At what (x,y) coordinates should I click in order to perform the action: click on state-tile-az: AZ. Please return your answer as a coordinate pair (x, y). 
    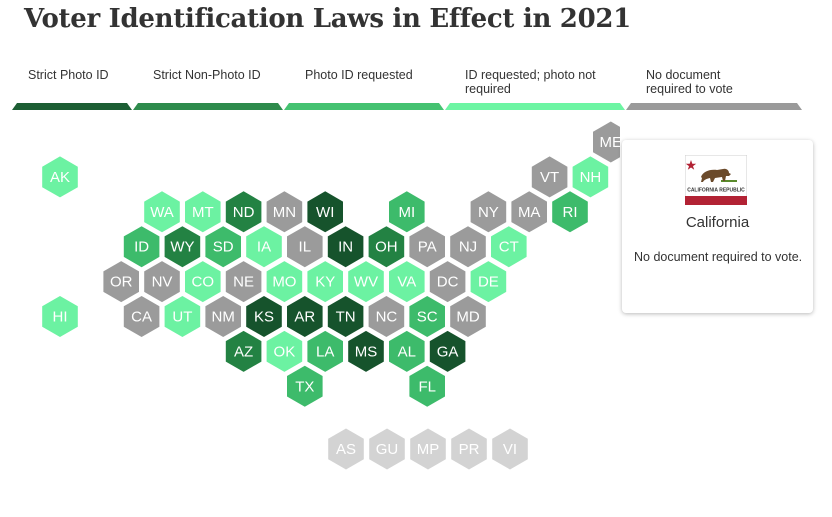
    Looking at the image, I should click on (243, 351).